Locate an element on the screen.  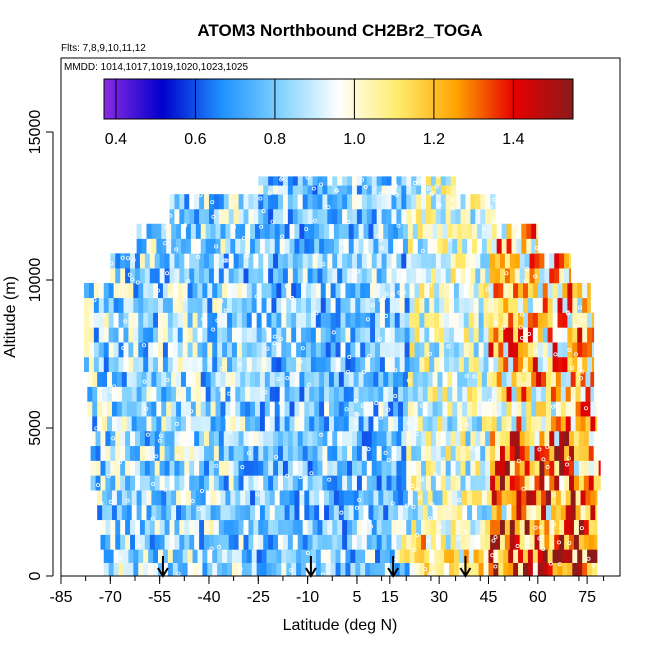
x-tick-label: 60 is located at coordinates (538, 597).